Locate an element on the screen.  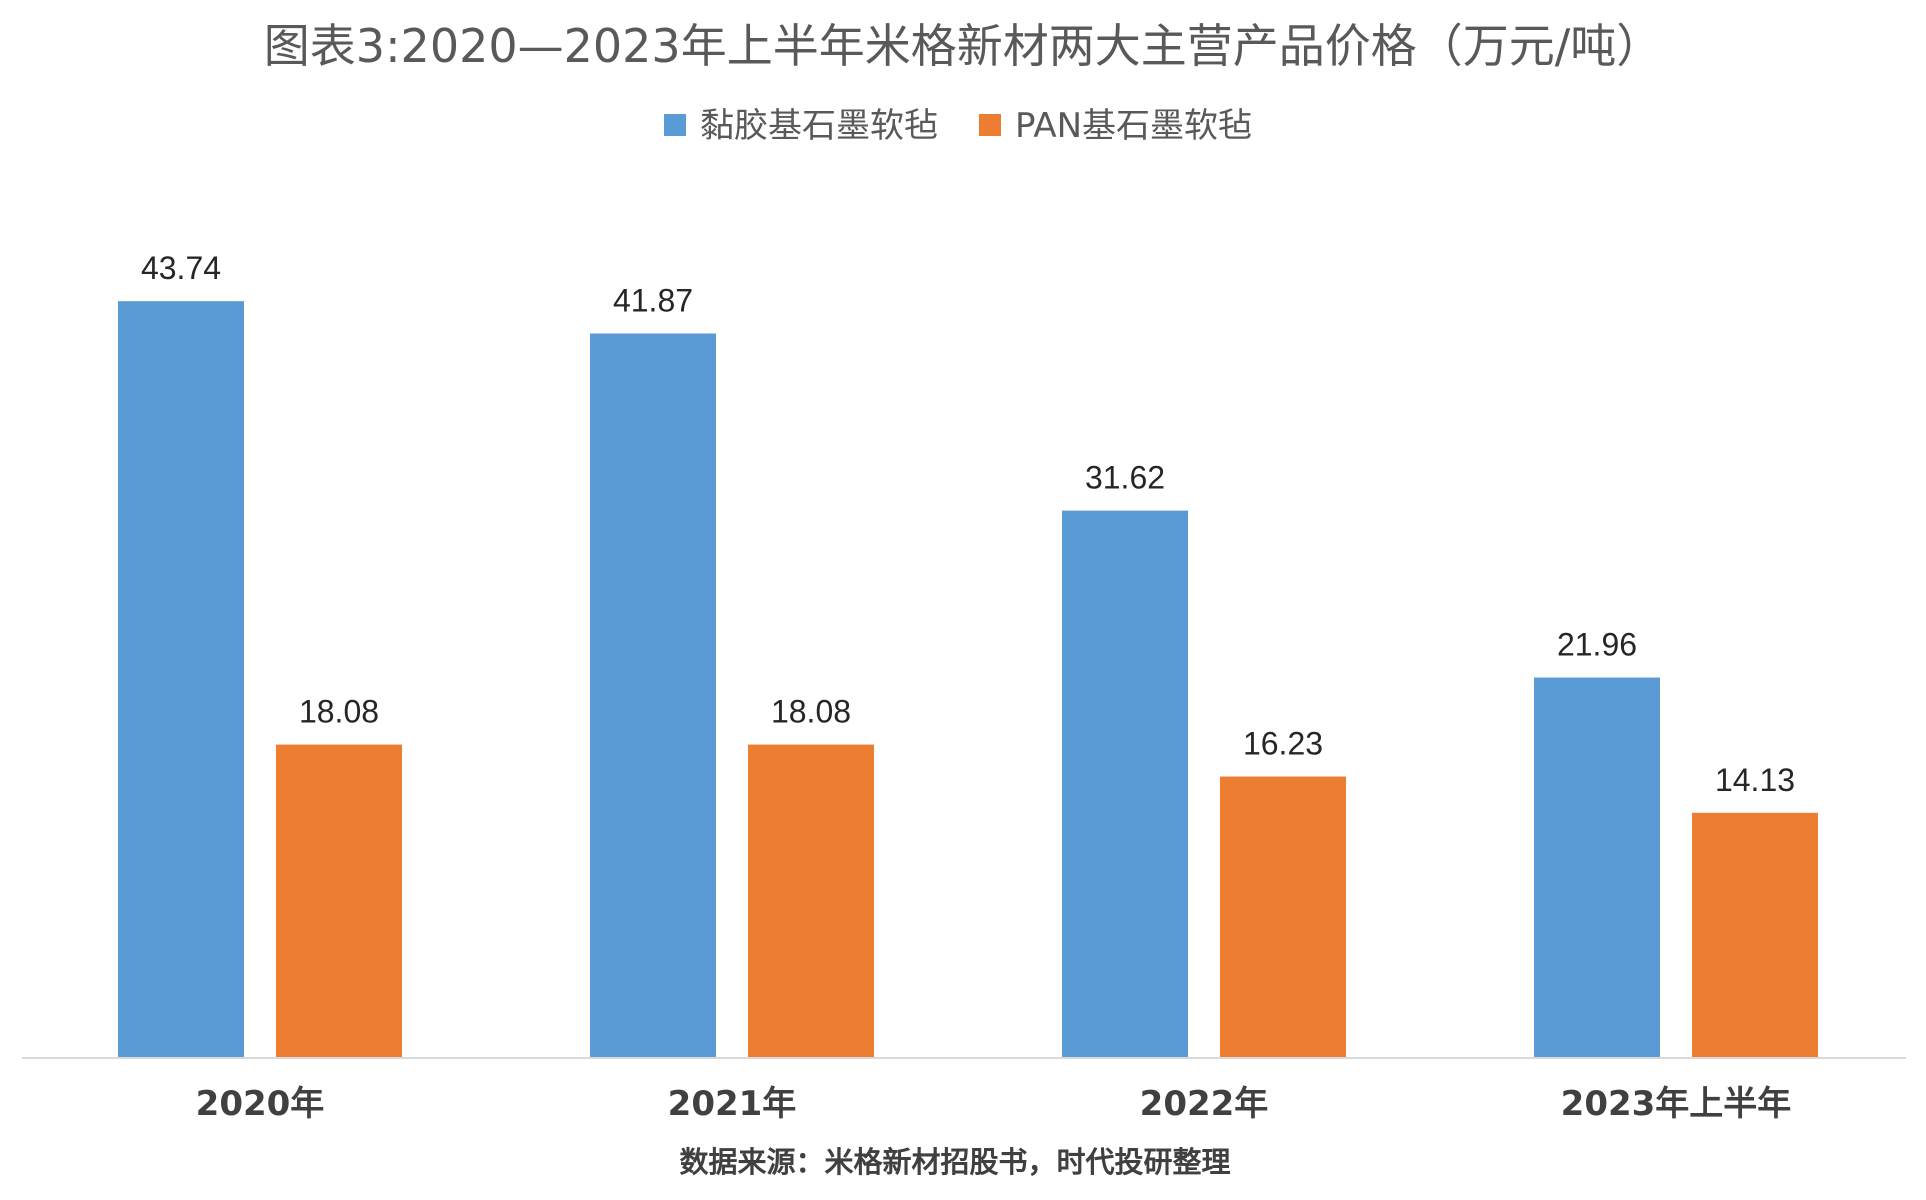
bar-s1-c3 is located at coordinates (1755, 934).